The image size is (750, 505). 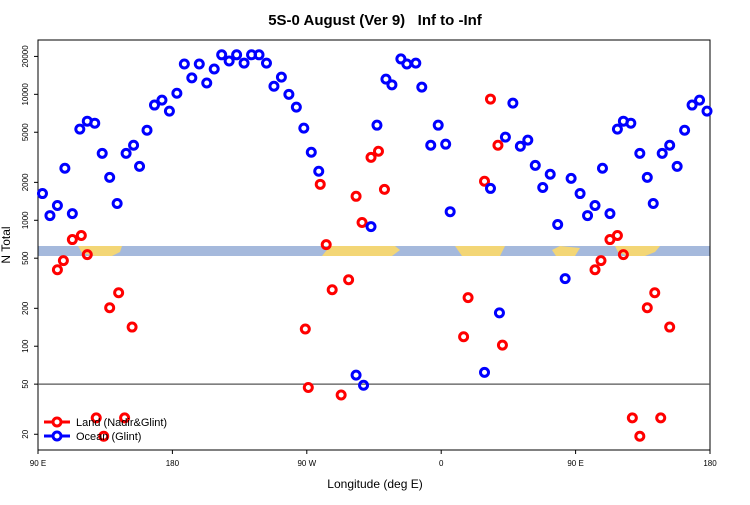 What do you see at coordinates (25, 56) in the screenshot?
I see `y-tick-label: 20000` at bounding box center [25, 56].